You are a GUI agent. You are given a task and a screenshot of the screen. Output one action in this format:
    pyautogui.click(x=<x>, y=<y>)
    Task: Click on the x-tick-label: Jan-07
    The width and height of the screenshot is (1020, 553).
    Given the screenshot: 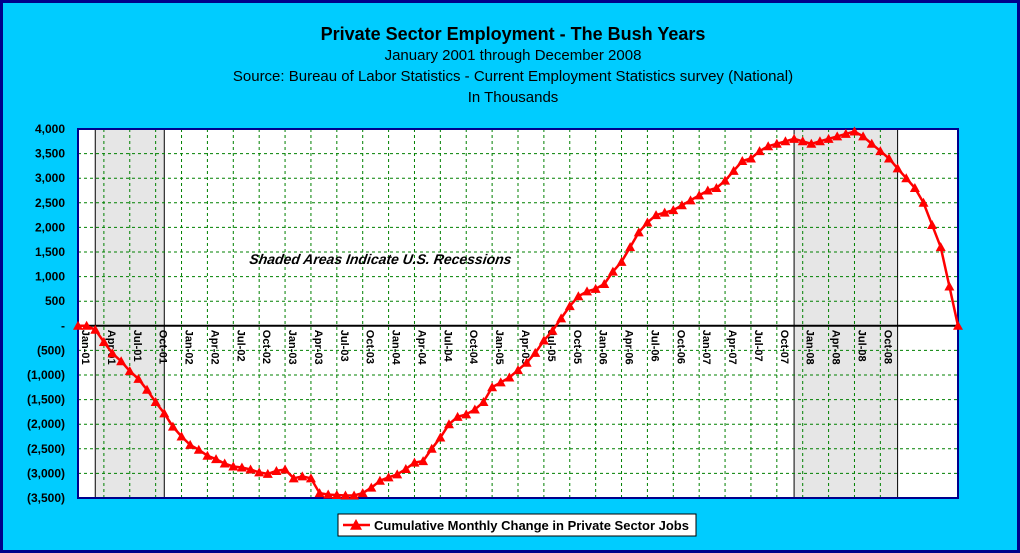 What is the action you would take?
    pyautogui.click(x=706, y=347)
    